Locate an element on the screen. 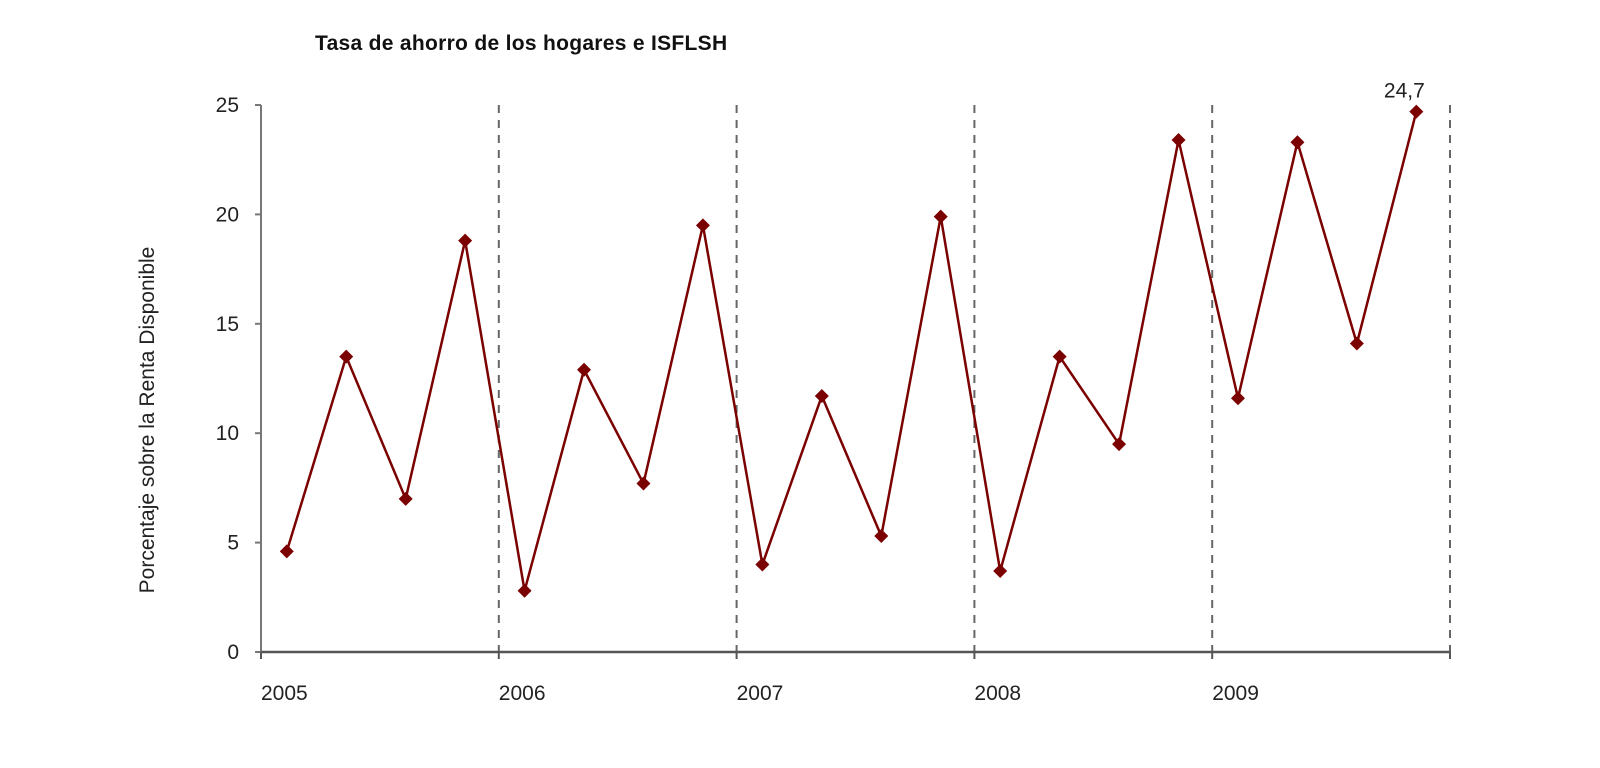 The image size is (1600, 768). y-tick-label: 5 is located at coordinates (233, 543).